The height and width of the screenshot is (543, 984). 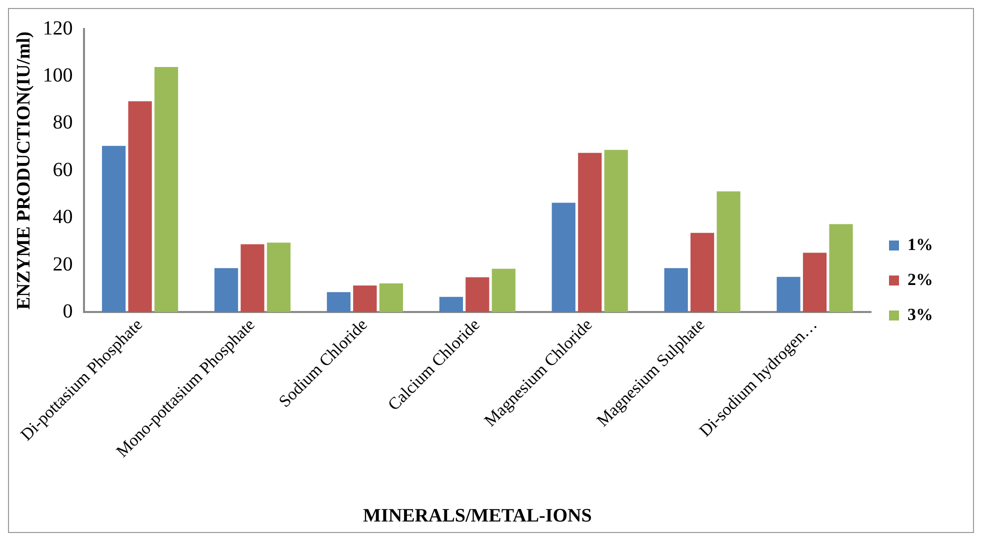 What do you see at coordinates (23, 171) in the screenshot?
I see `y-axis-title: ENZYME PRODUCTION(IU/ml)` at bounding box center [23, 171].